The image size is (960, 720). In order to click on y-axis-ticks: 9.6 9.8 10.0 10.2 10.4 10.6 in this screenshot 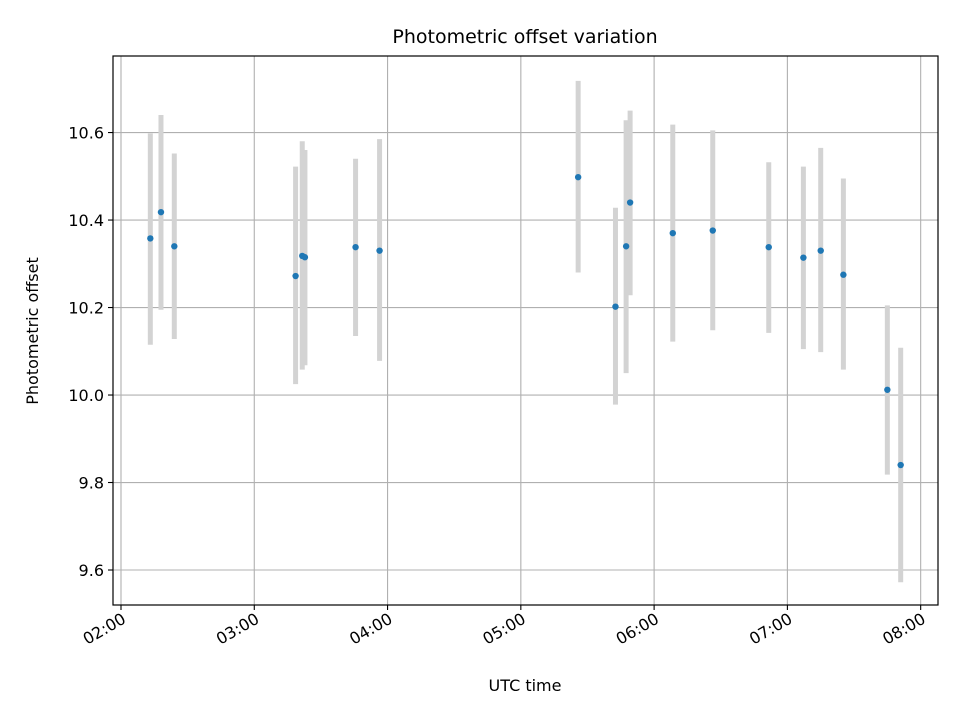, I will do `click(90, 352)`.